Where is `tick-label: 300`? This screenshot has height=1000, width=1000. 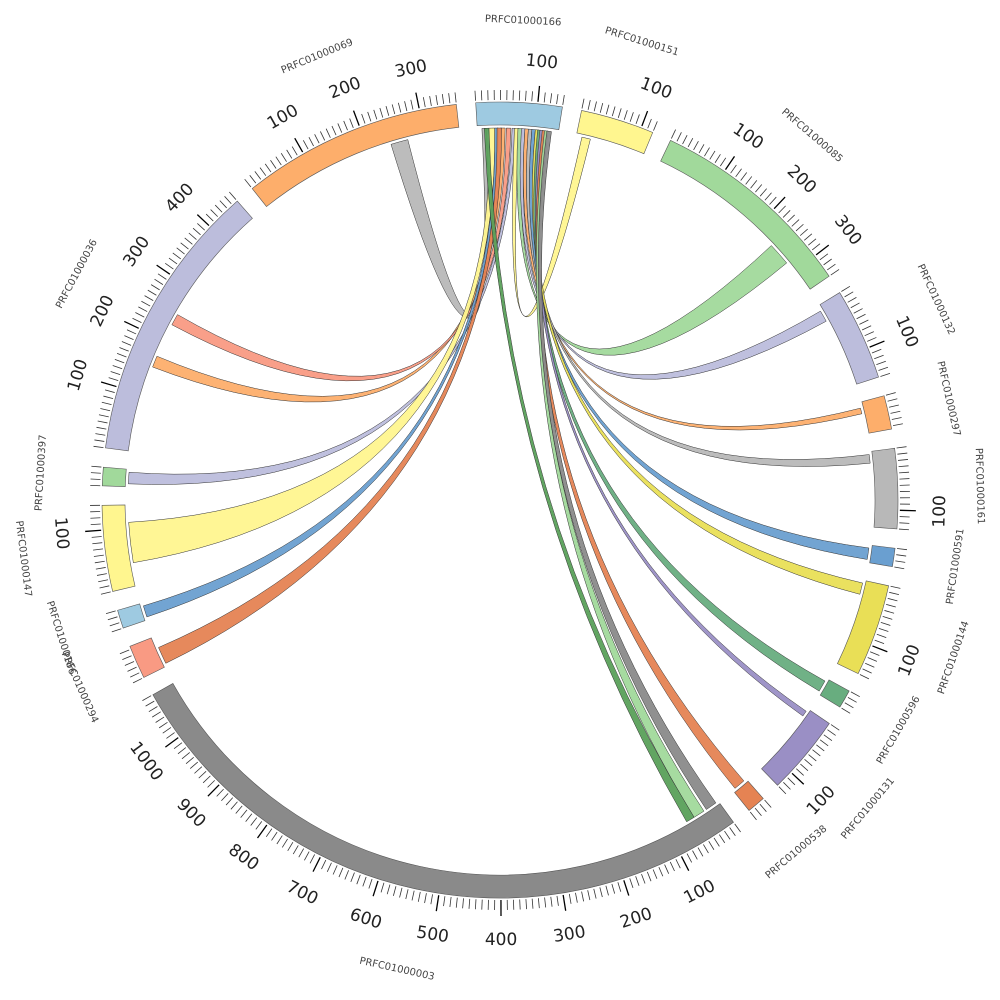
tick-label: 300 is located at coordinates (569, 934).